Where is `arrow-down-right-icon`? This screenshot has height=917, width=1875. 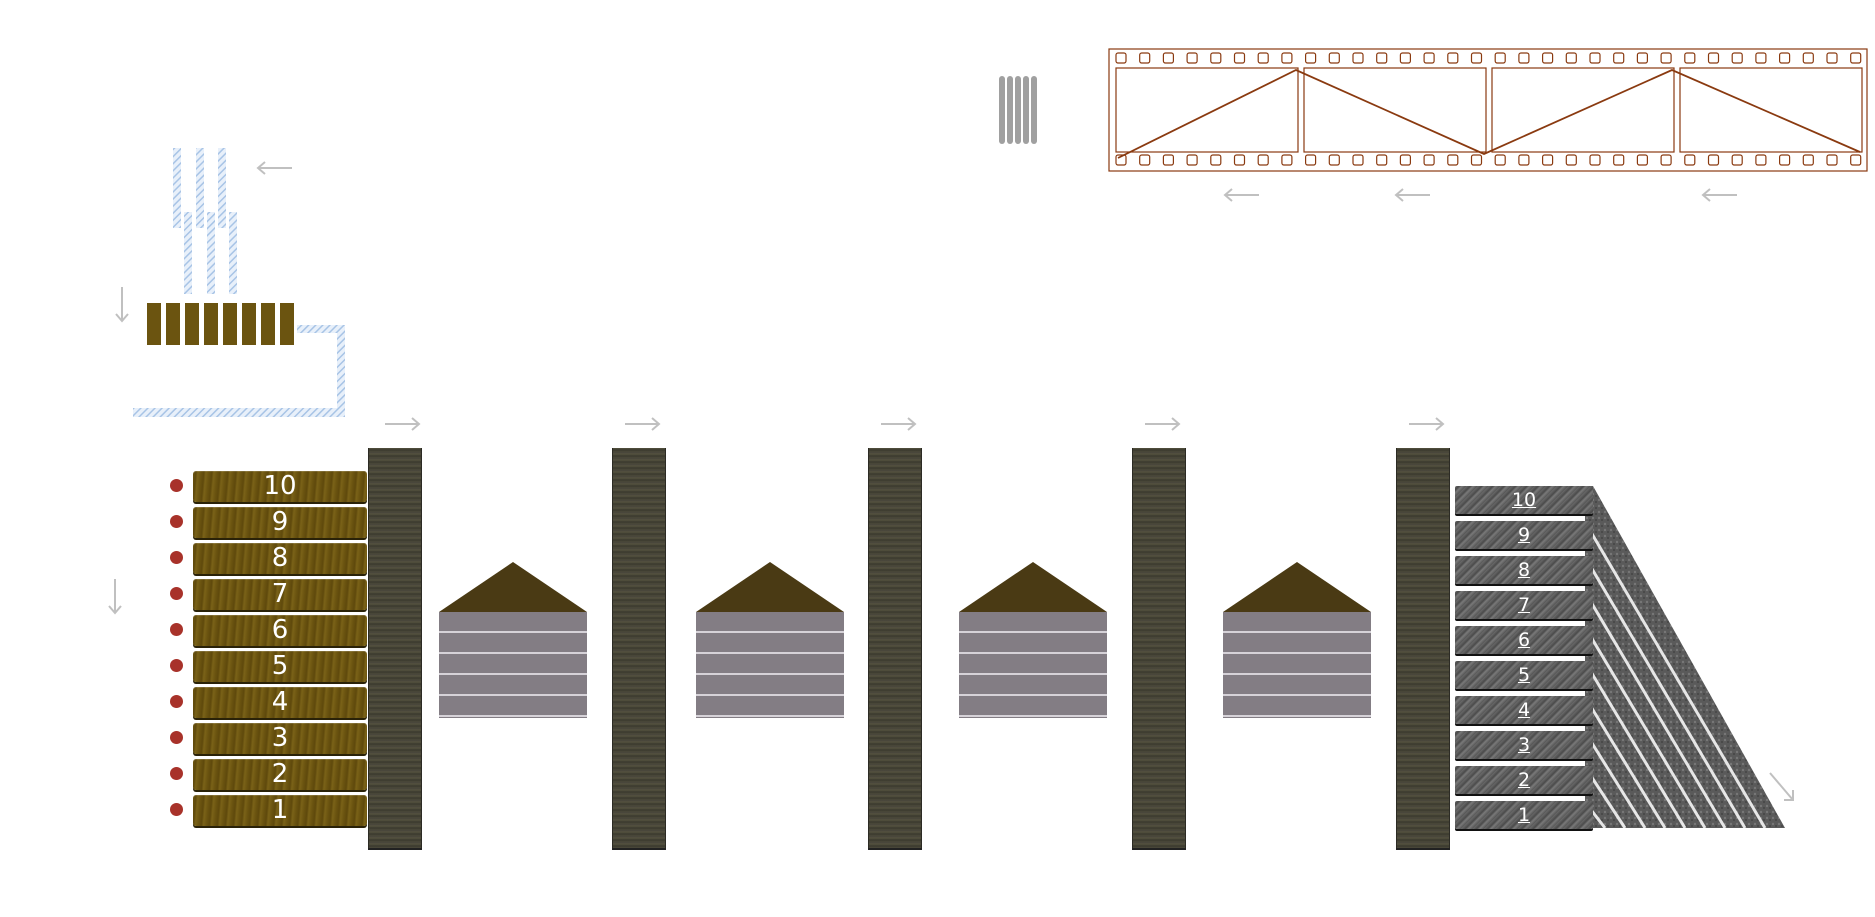 arrow-down-right-icon is located at coordinates (1781, 786).